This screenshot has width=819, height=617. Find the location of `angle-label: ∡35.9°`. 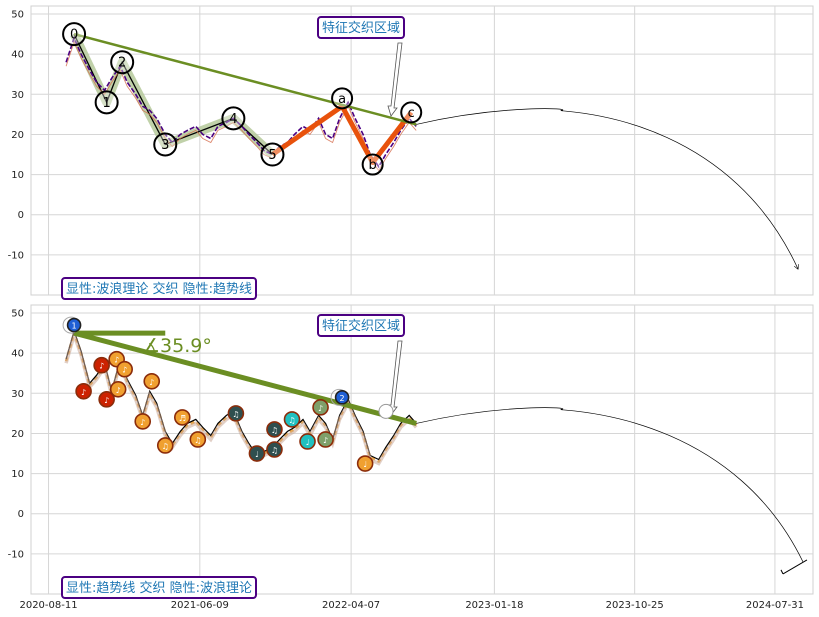

angle-label: ∡35.9° is located at coordinates (177, 346).